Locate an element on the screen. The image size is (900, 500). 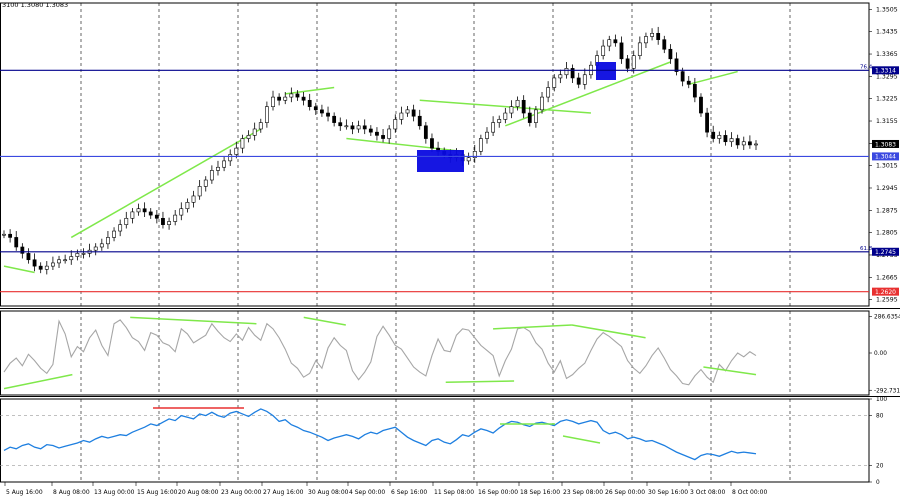
price-level-tag is located at coordinates (885, 156).